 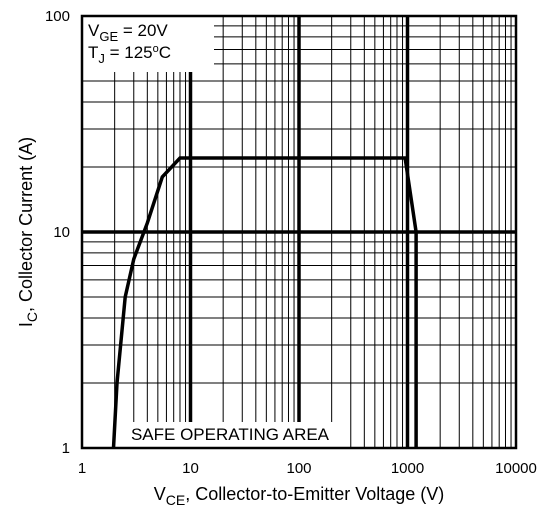 I want to click on y-axis-label-text: , Collector Current (A), so click(x=26, y=224).